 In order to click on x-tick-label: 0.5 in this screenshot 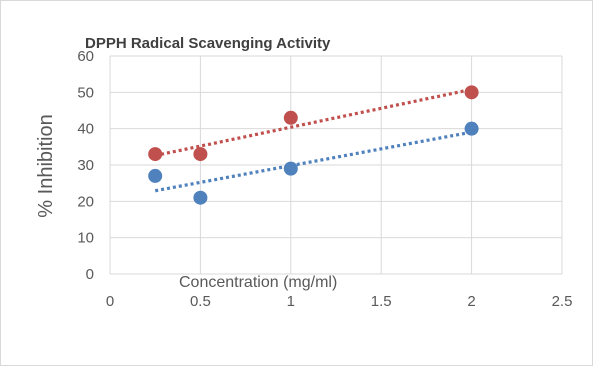, I will do `click(200, 301)`.